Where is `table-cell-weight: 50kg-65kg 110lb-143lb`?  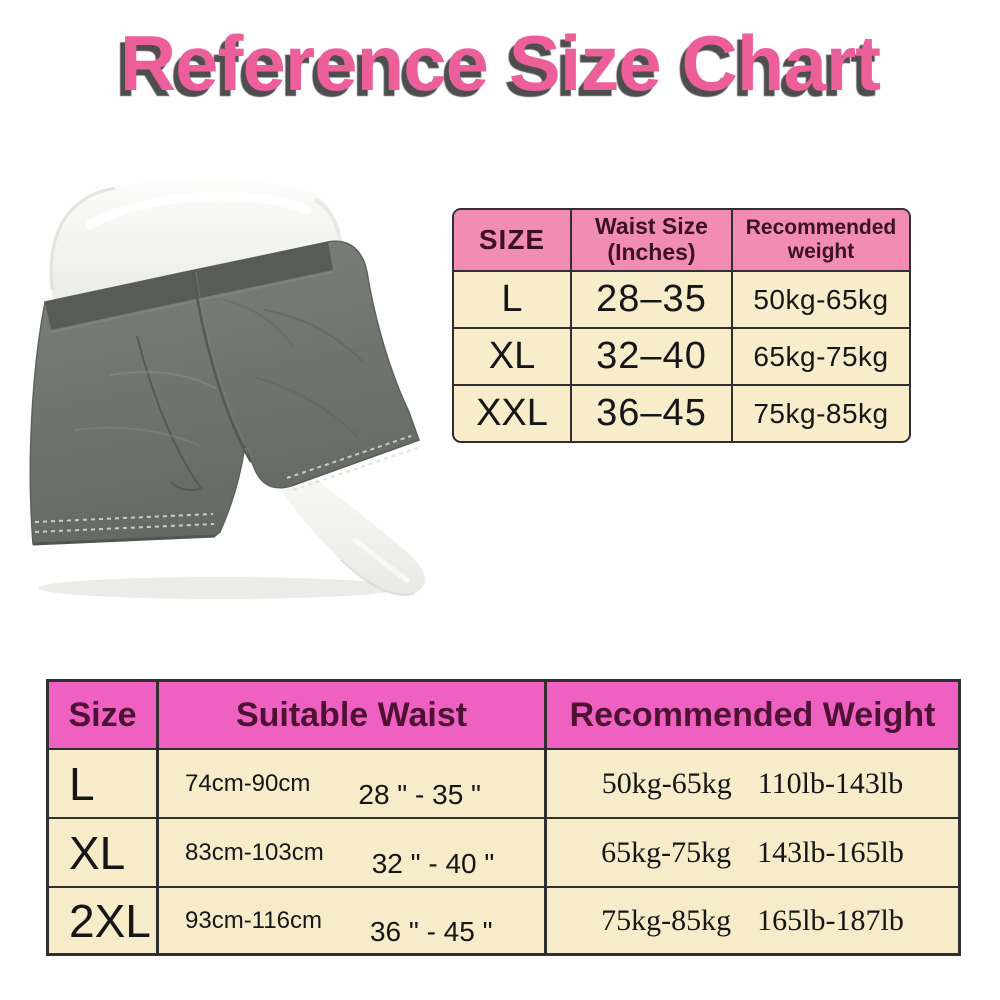
table-cell-weight: 50kg-65kg 110lb-143lb is located at coordinates (752, 784).